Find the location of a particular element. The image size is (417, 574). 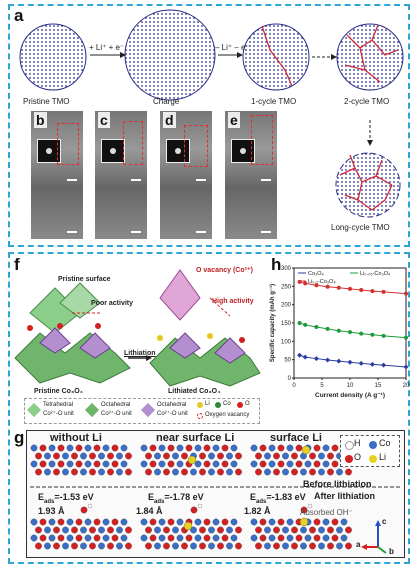

legend-entry: Li₀.₀₅-Co₃O₄ is located at coordinates (375, 274).